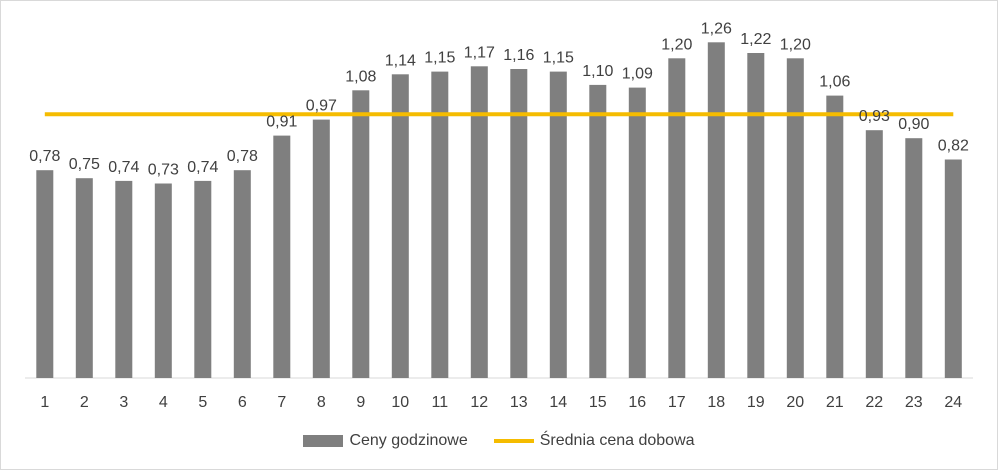  Describe the element at coordinates (84, 164) in the screenshot. I see `data-label-hour-2: 0,75` at that location.